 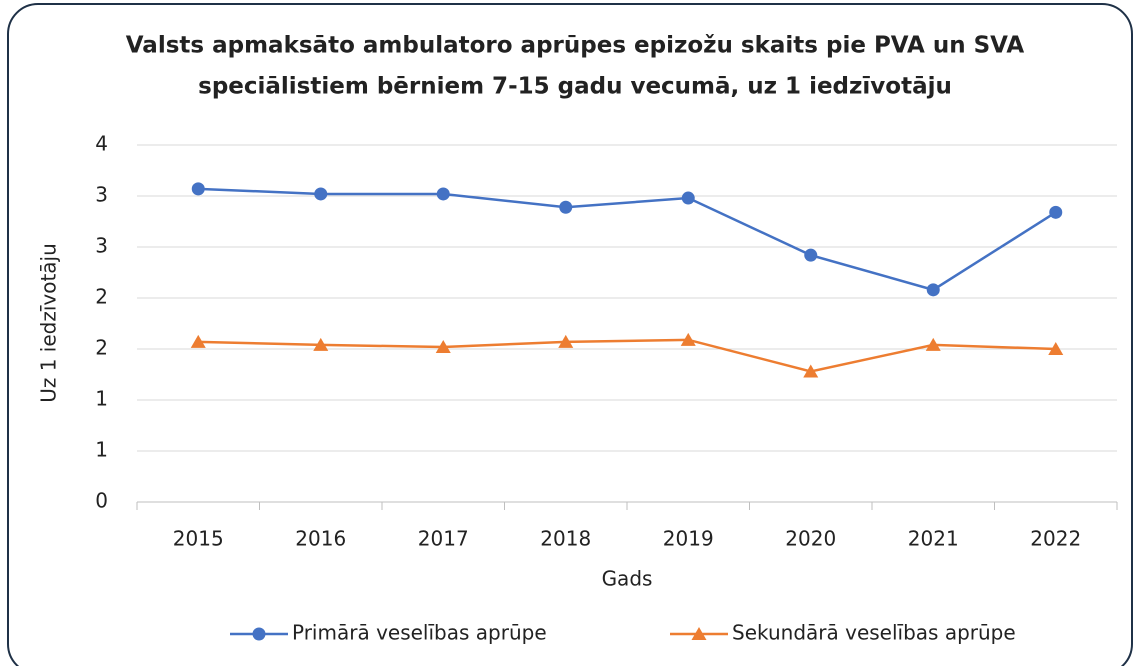 I want to click on legend-label: Sekundārā veselības aprūpe, so click(x=874, y=633).